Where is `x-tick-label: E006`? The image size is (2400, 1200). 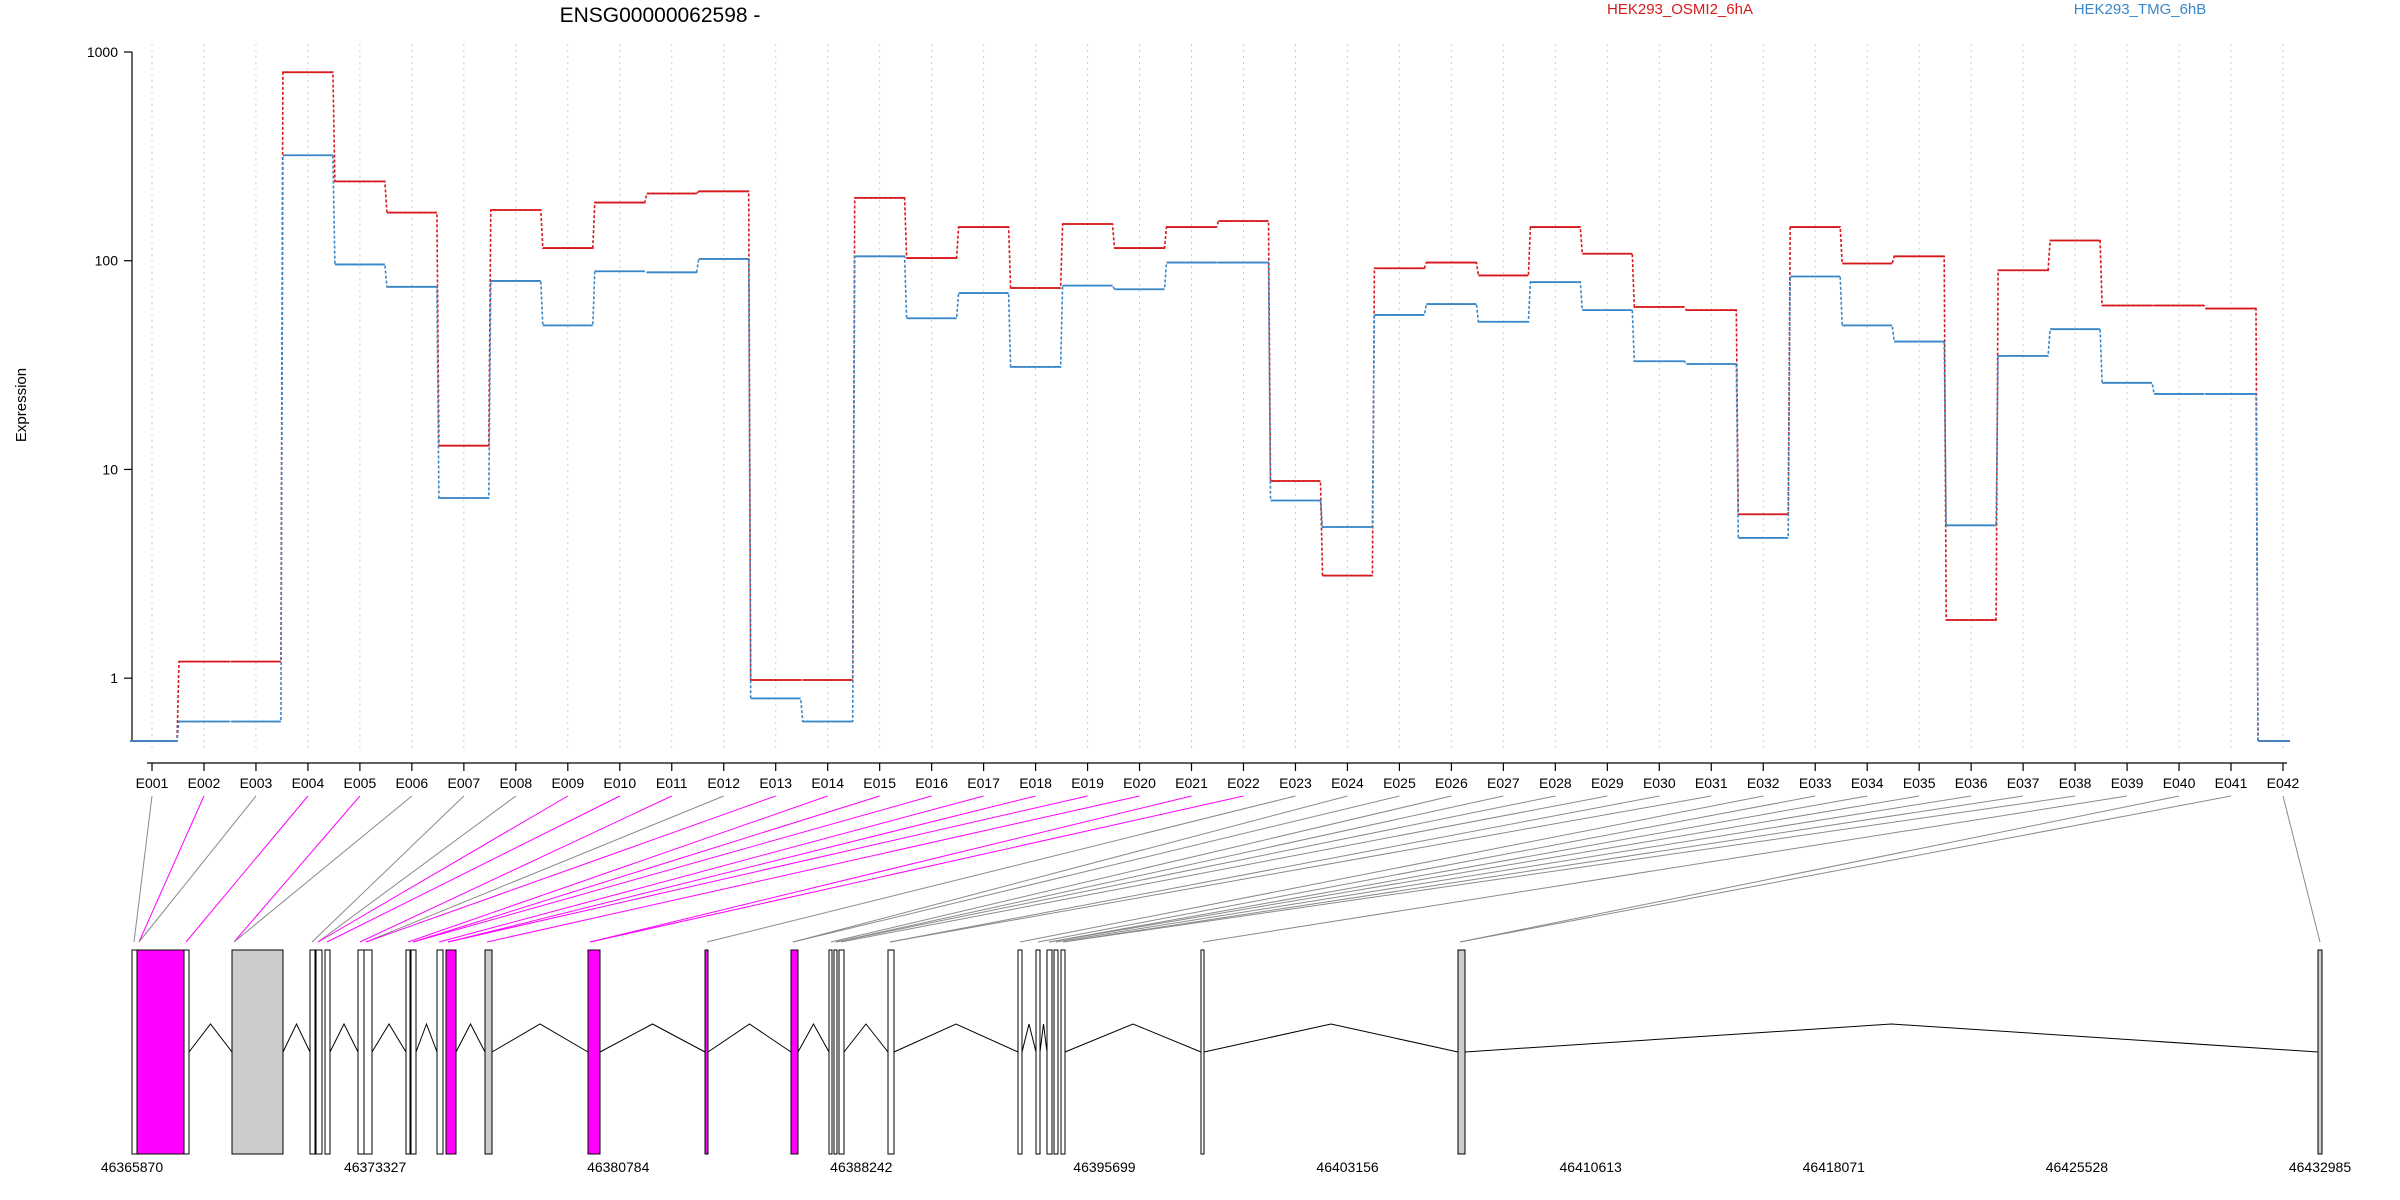
x-tick-label: E006 is located at coordinates (412, 783).